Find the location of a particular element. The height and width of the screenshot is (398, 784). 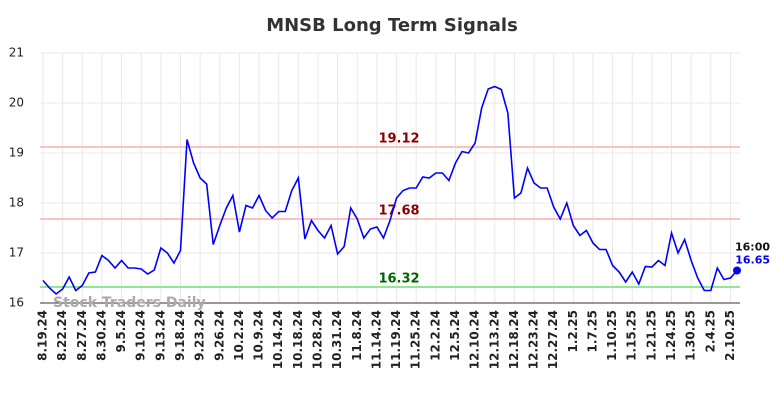

chart-title: MNSB Long Term Signals is located at coordinates (392, 25).